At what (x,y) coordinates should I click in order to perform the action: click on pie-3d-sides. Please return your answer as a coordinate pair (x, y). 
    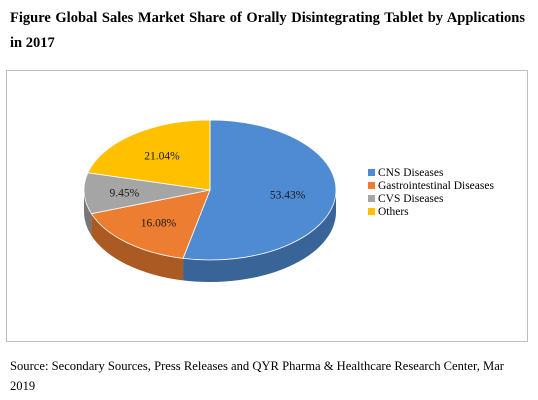
    Looking at the image, I should click on (210, 236).